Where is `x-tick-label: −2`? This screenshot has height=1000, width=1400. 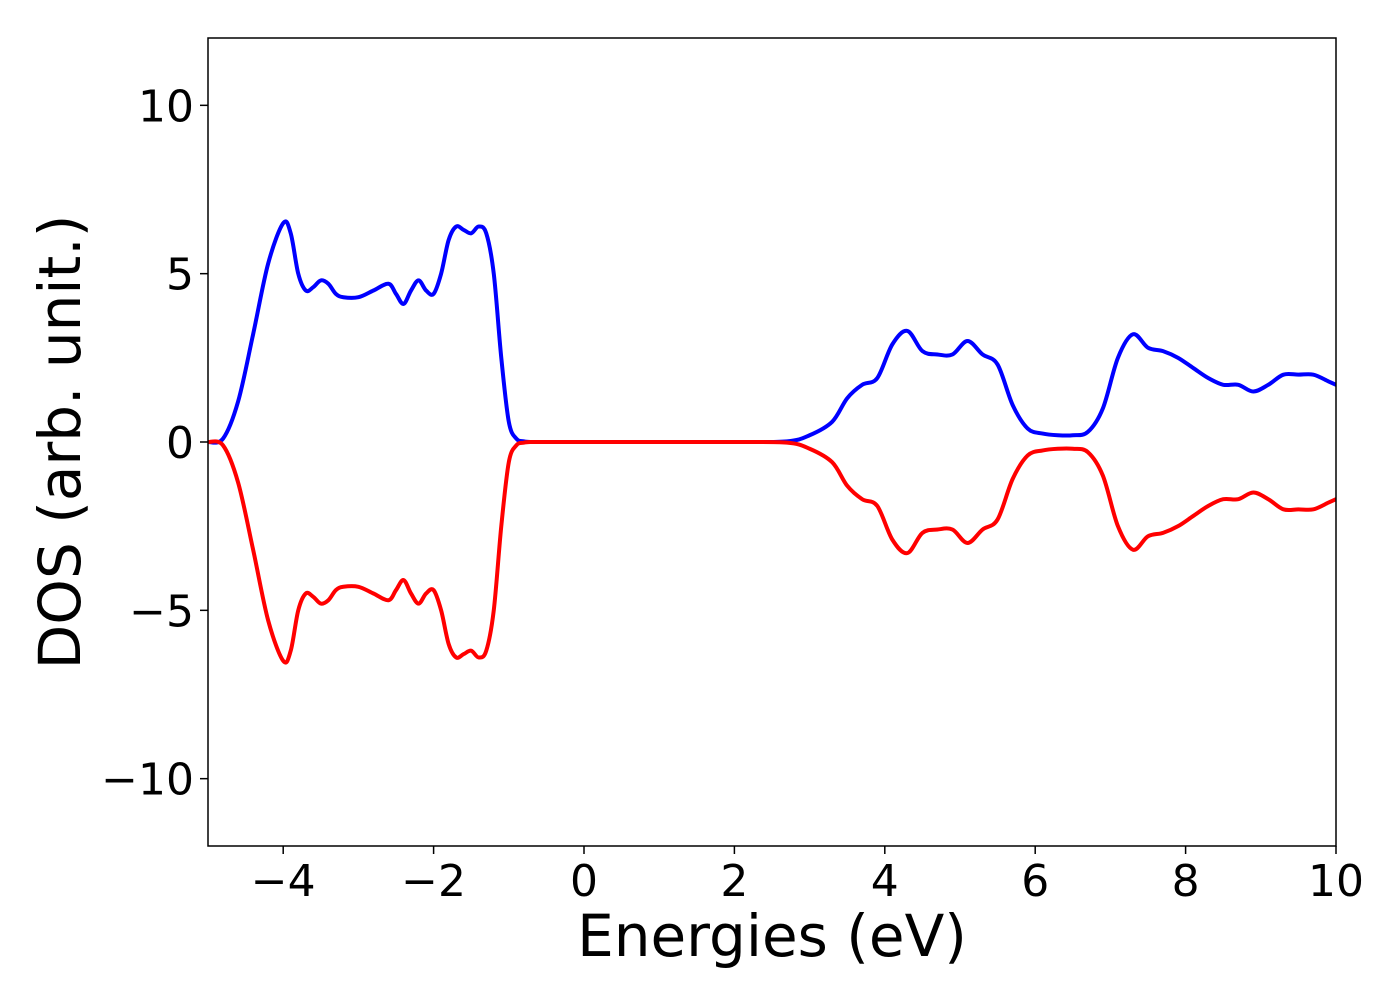
x-tick-label: −2 is located at coordinates (433, 881).